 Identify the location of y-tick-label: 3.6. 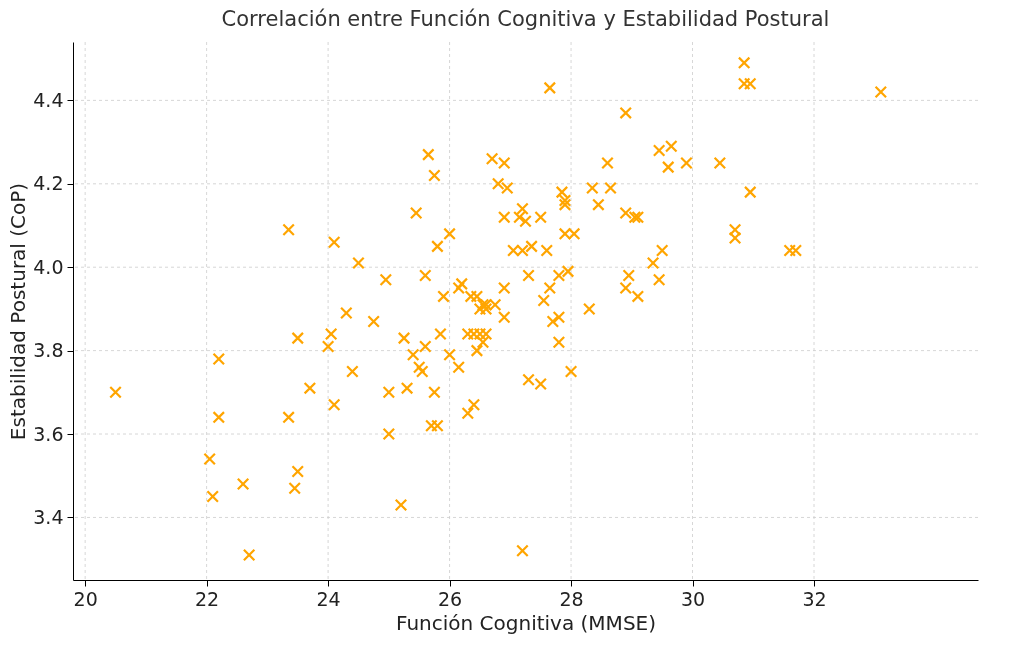
(48, 433).